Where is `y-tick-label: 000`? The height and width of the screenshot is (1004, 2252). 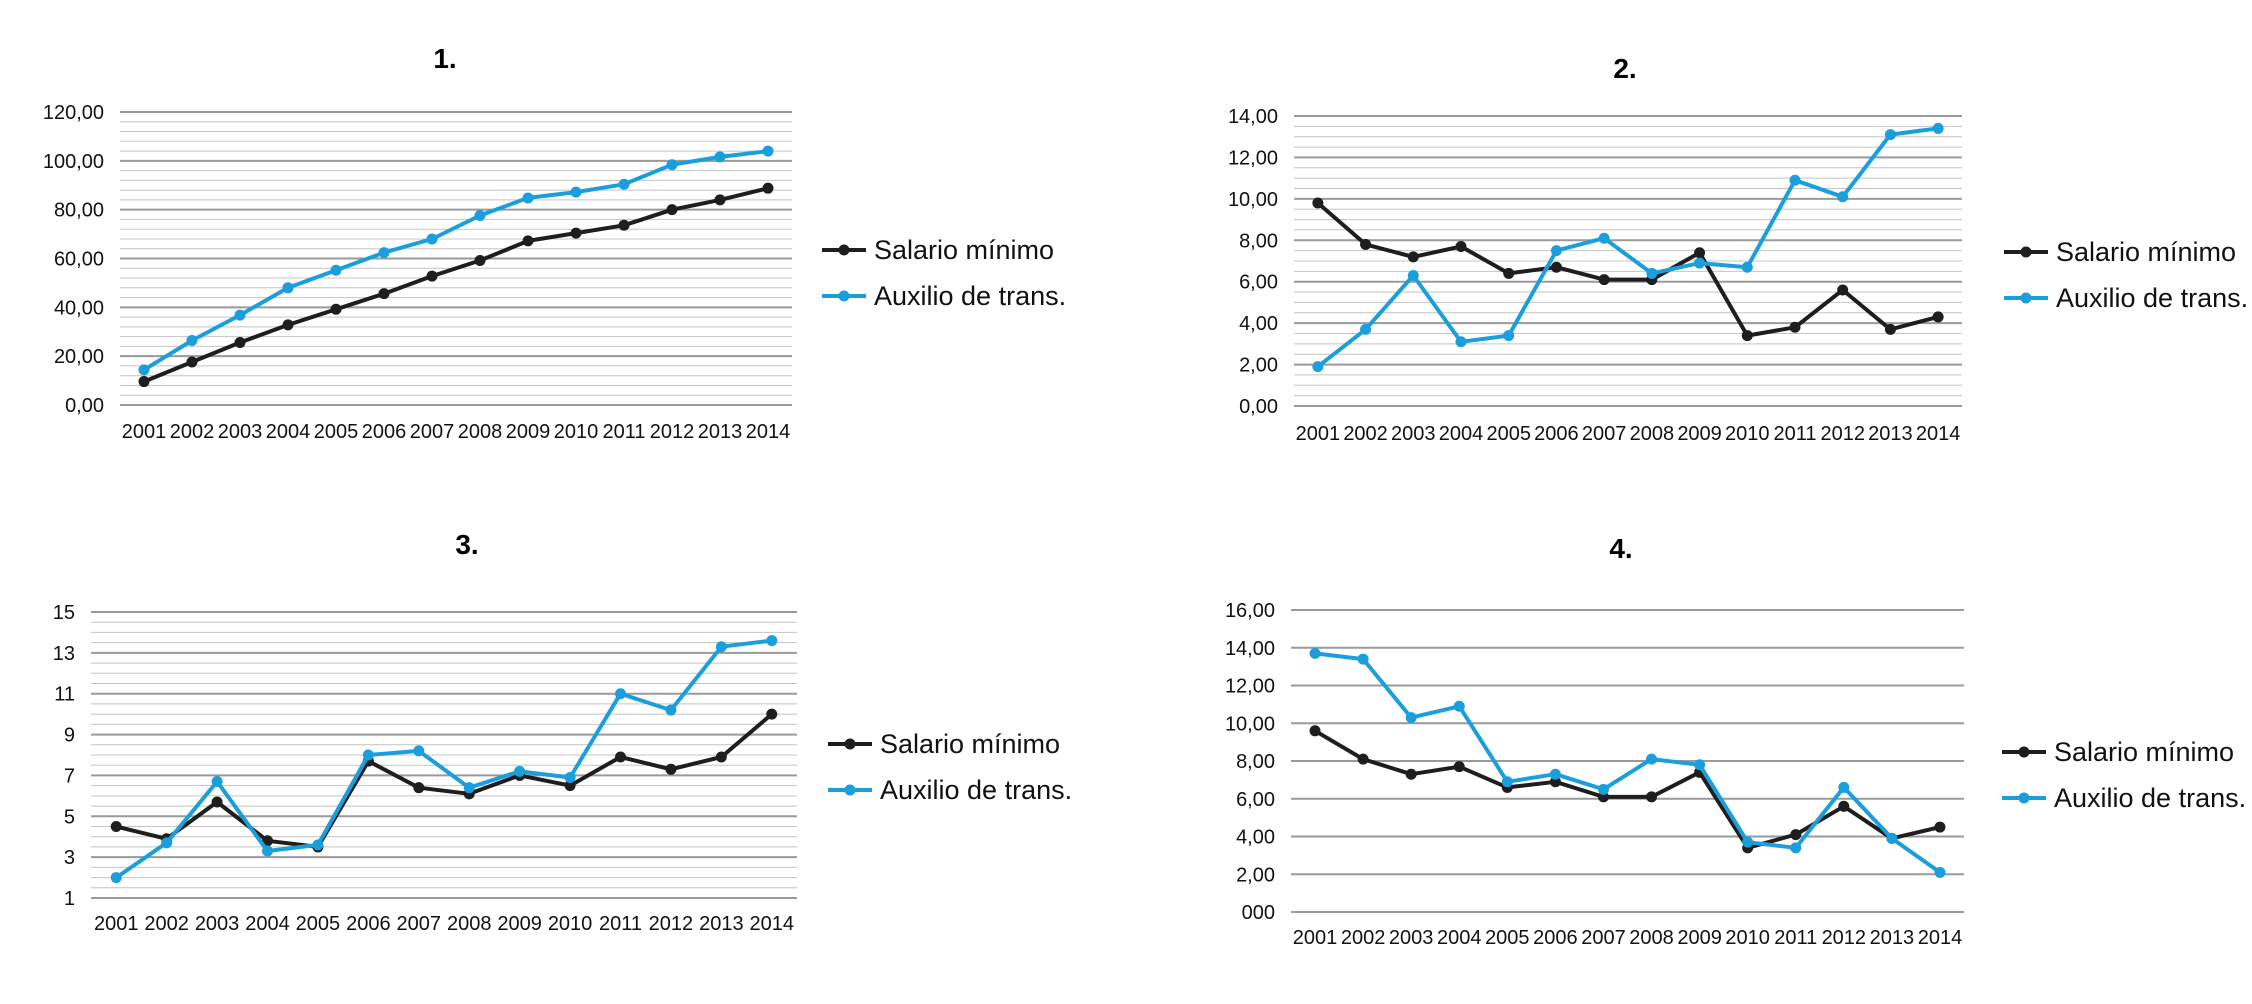 y-tick-label: 000 is located at coordinates (1258, 913).